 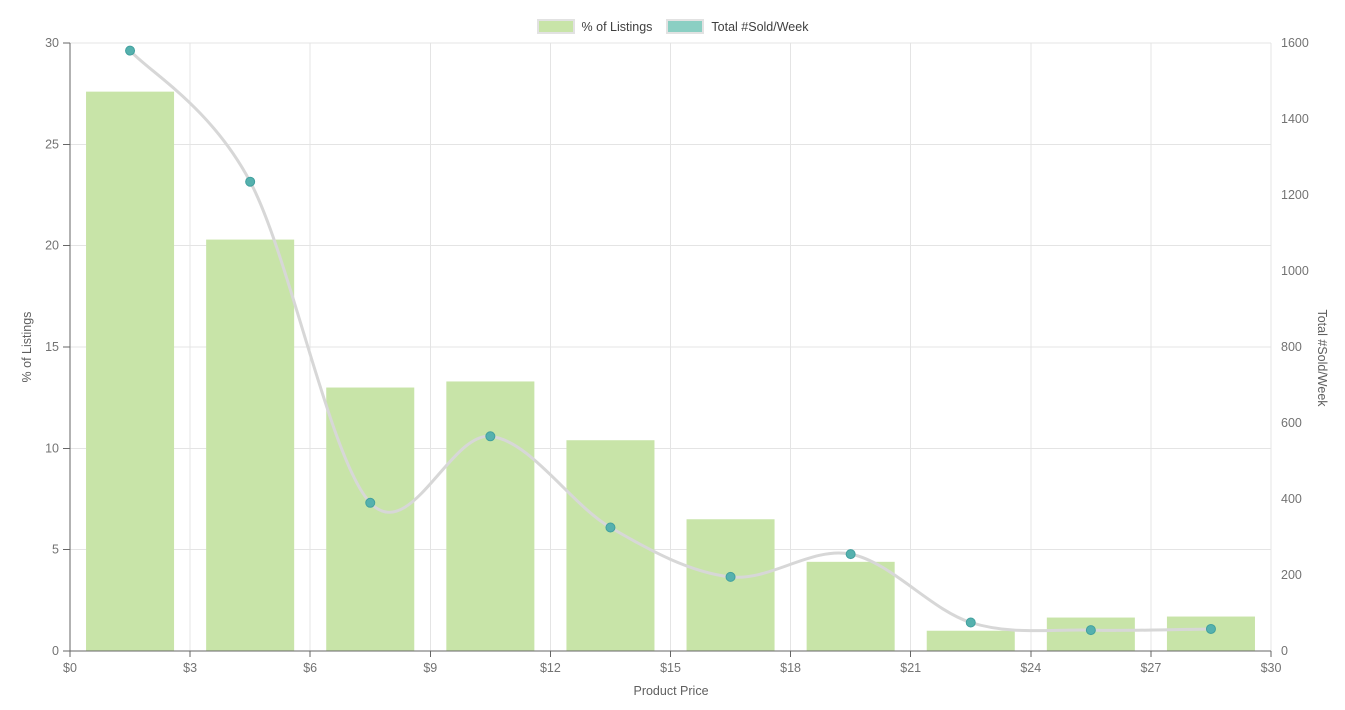 What do you see at coordinates (1291, 499) in the screenshot?
I see `y-right-tick-label: 400` at bounding box center [1291, 499].